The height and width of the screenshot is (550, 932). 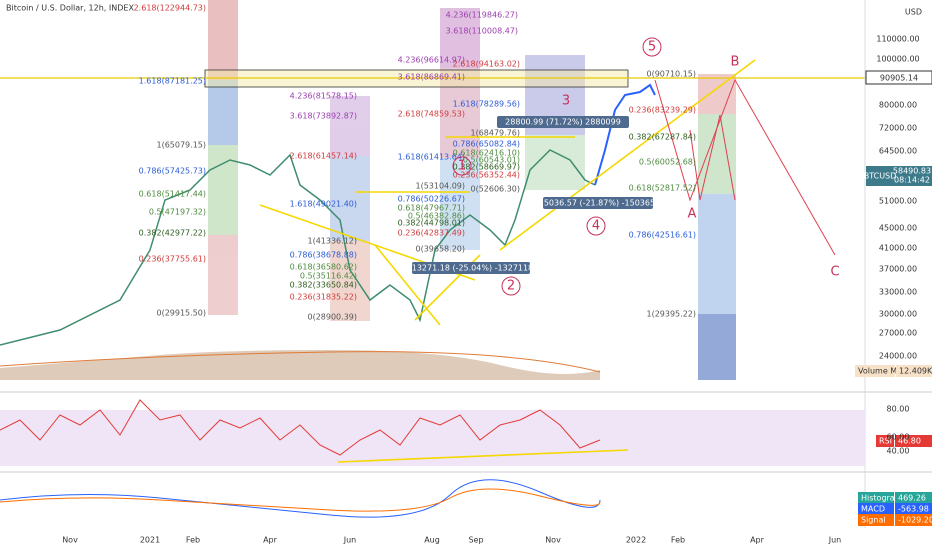 What do you see at coordinates (486, 167) in the screenshot?
I see `fib-label: 0.382(58669.97)` at bounding box center [486, 167].